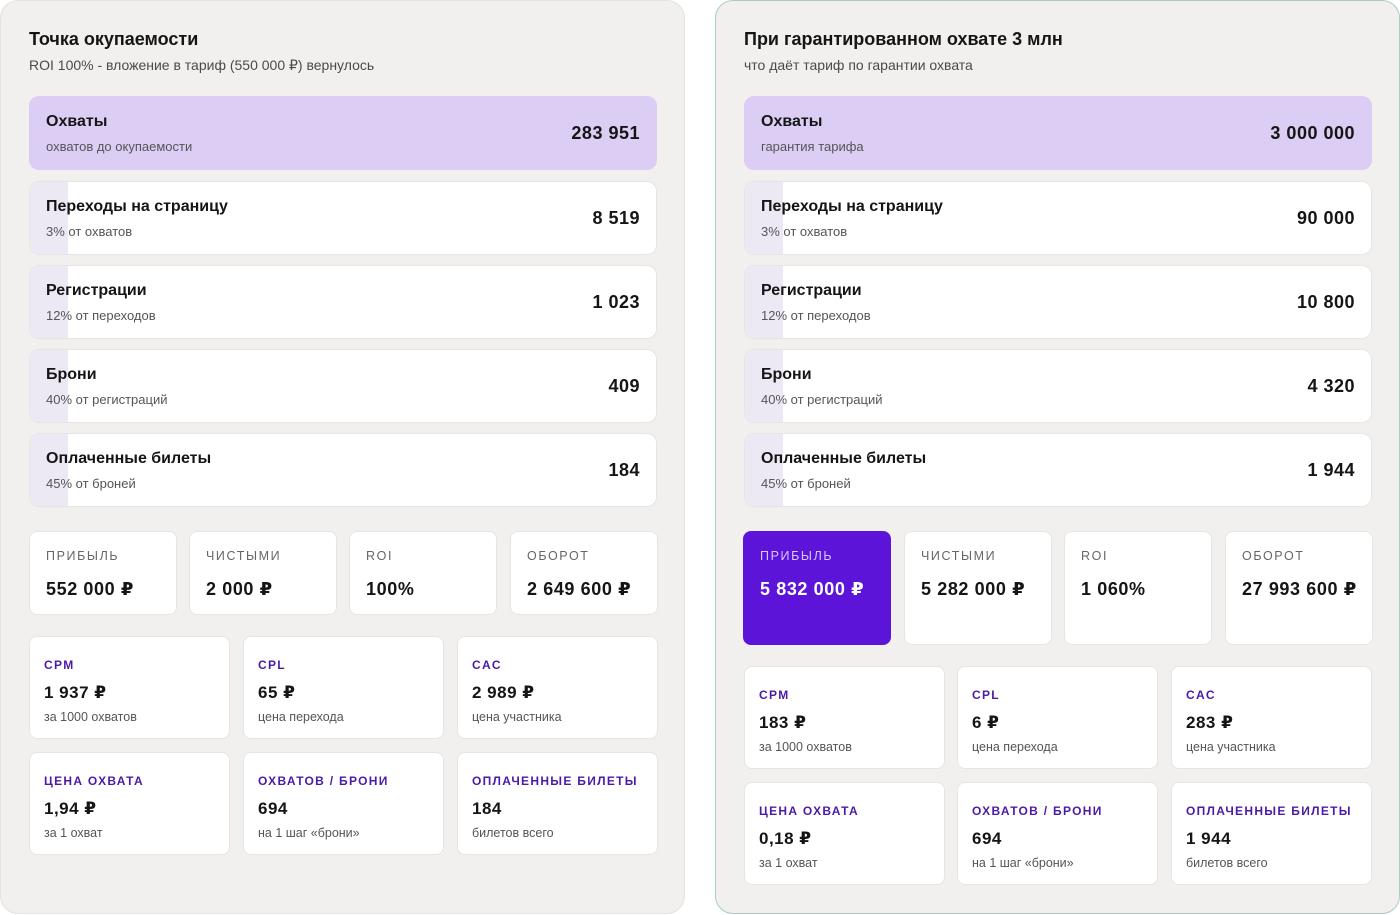 This screenshot has height=915, width=1400. Describe the element at coordinates (1015, 747) in the screenshot. I see `metric-sub: цена перехода` at that location.